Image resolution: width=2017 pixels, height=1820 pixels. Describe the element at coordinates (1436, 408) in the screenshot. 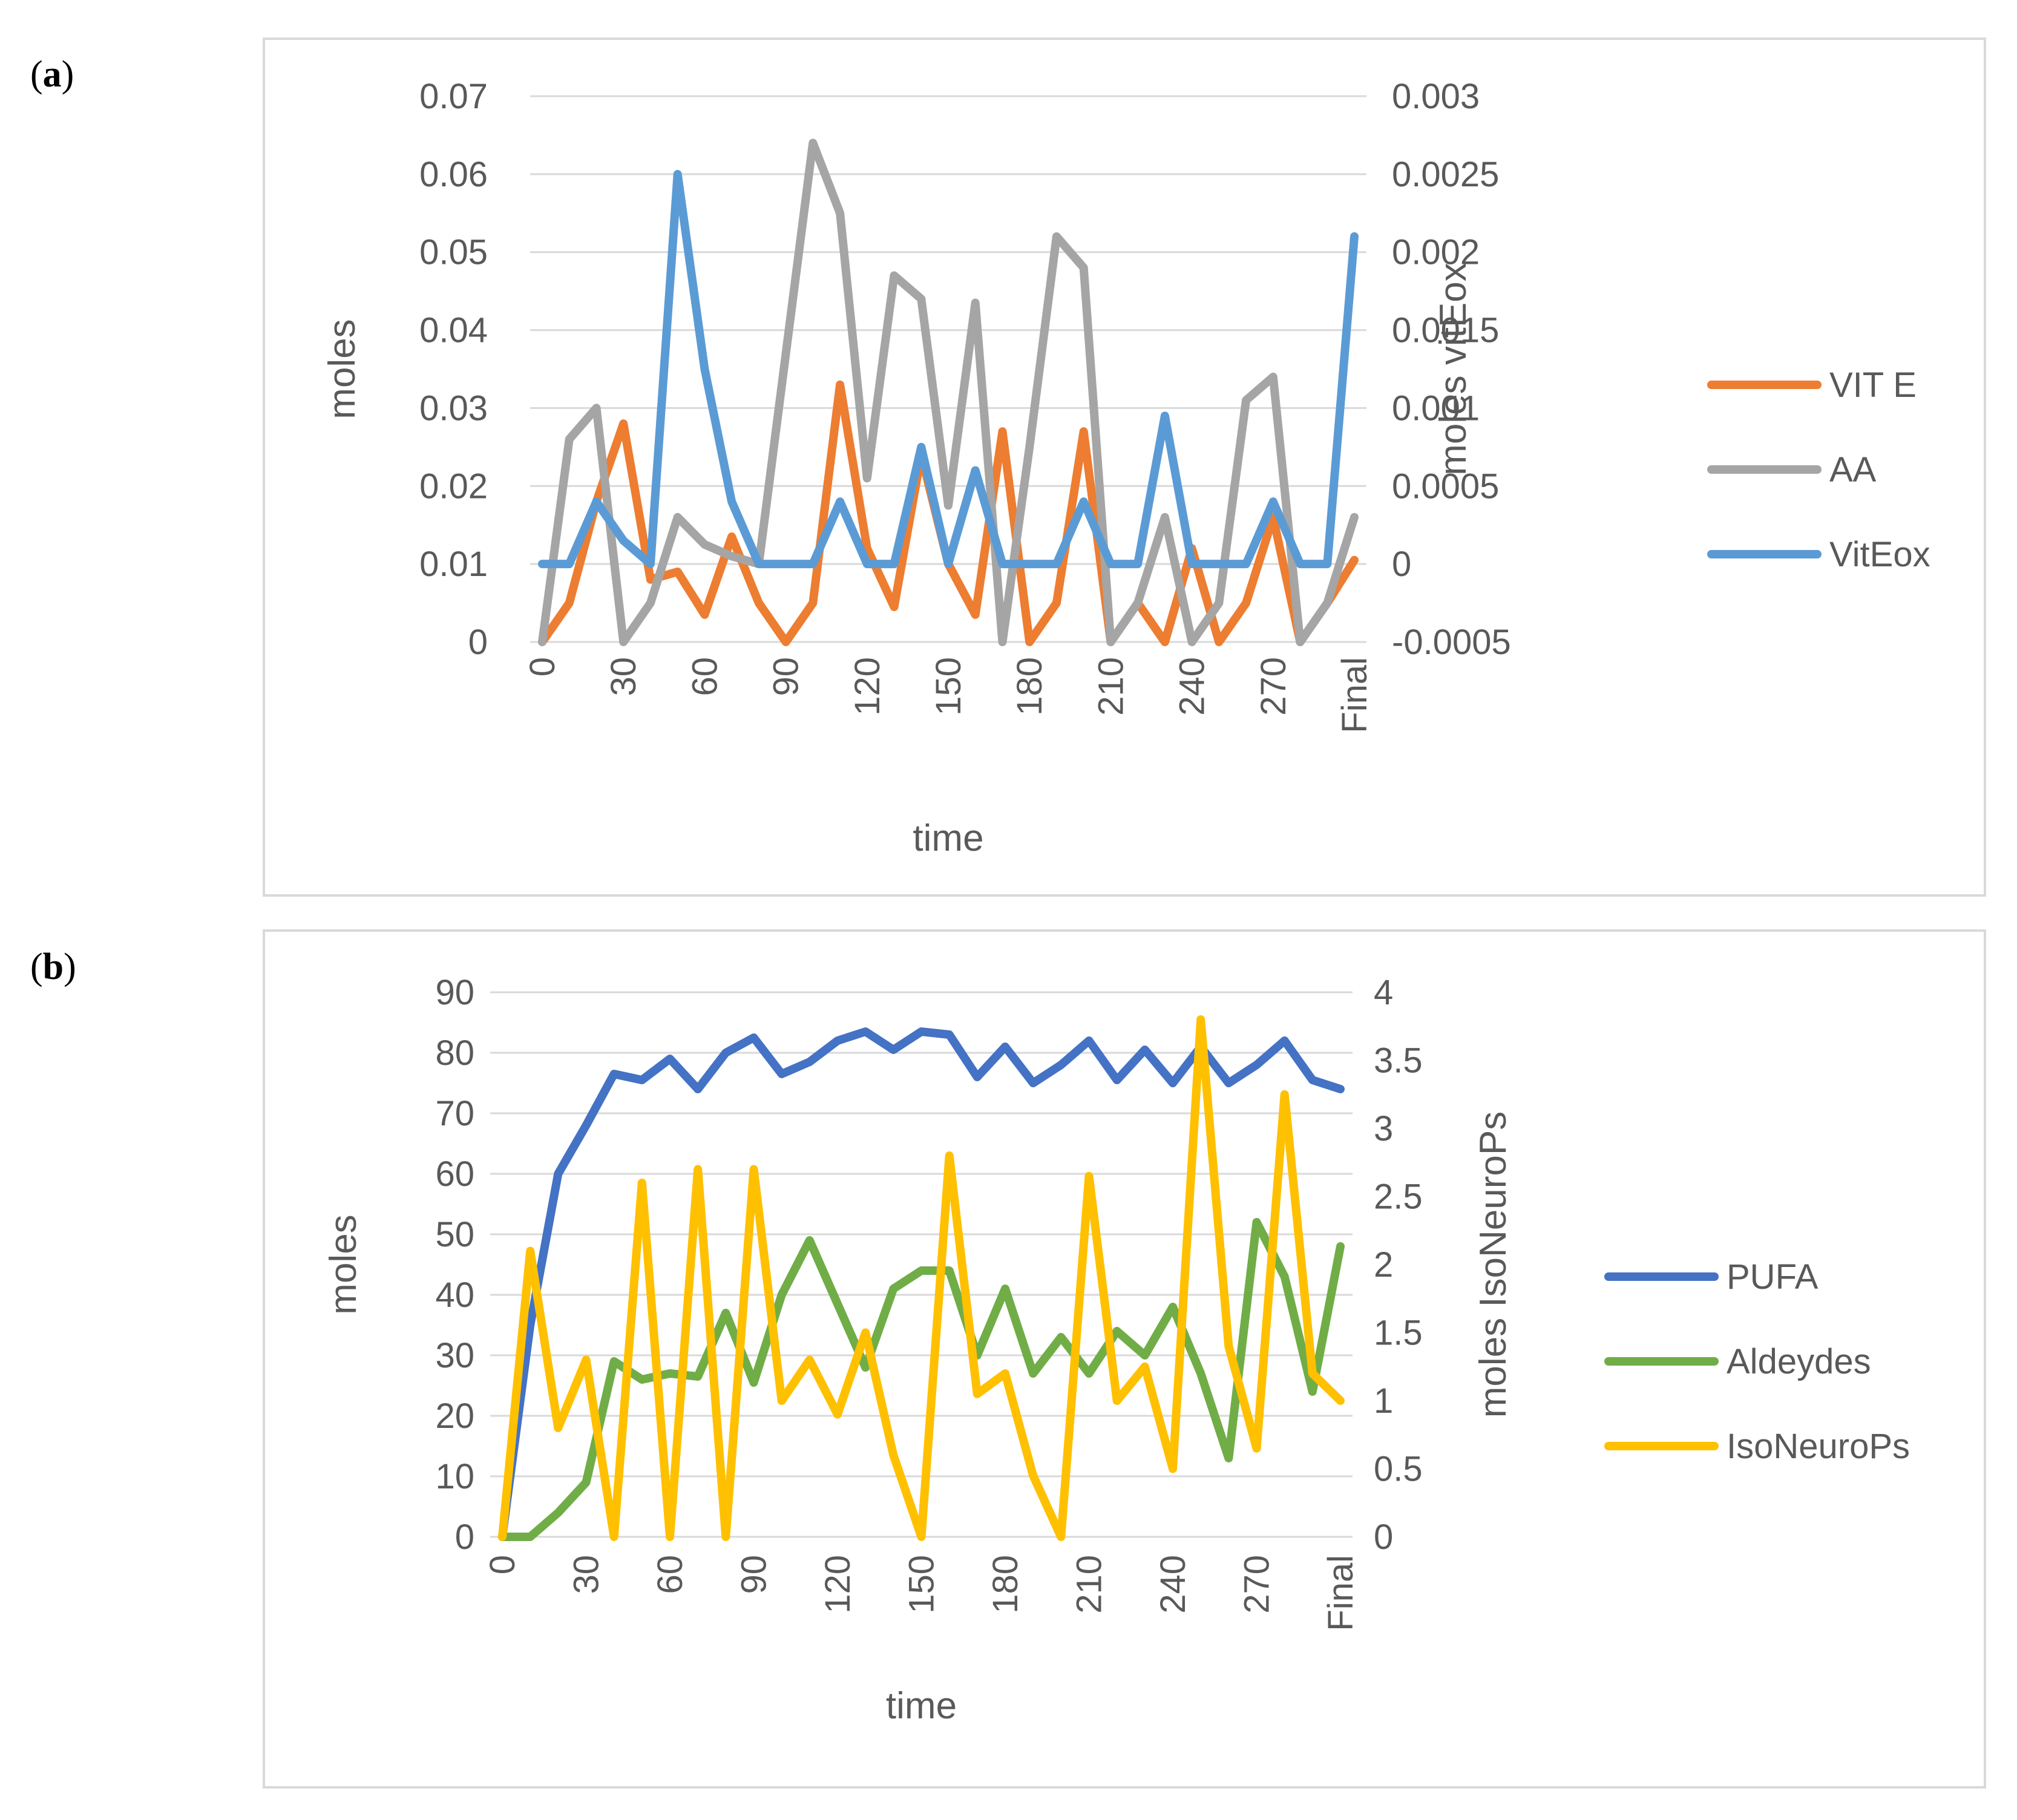

I see `y2-tick-label: 0.001` at that location.